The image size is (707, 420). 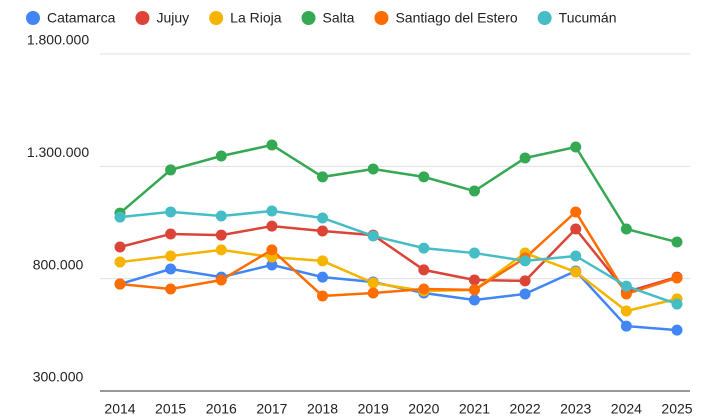 What do you see at coordinates (58, 377) in the screenshot?
I see `y-tick-label: 300.000` at bounding box center [58, 377].